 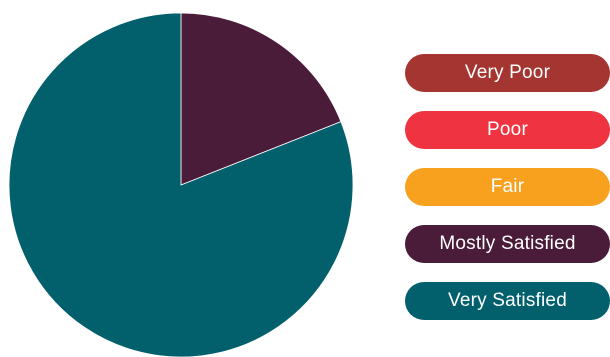 I want to click on legend-item-very-poor: Very Poor, so click(x=507, y=73).